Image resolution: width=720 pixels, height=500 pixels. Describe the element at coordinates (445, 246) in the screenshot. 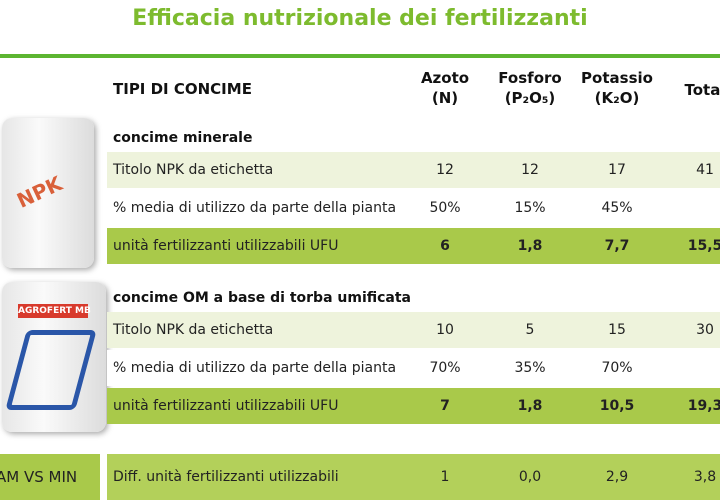

I see `cell-value: 6` at that location.